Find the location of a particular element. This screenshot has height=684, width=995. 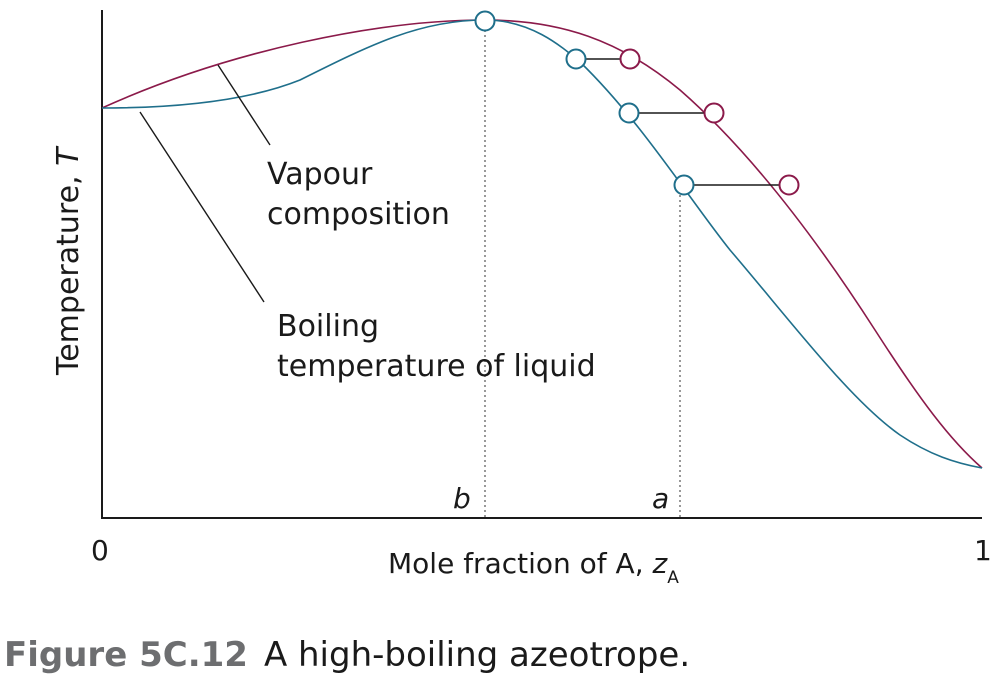

x-axis-label: Mole fraction of A, zA is located at coordinates (533, 567).